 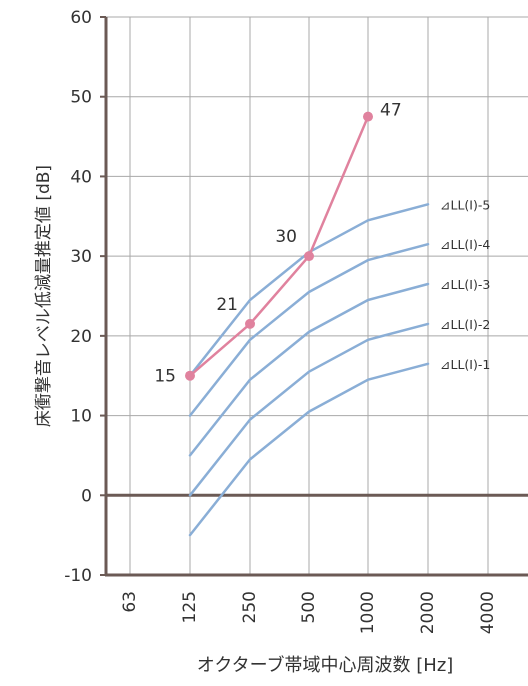 I want to click on y-tick-label: 30, so click(x=81, y=257).